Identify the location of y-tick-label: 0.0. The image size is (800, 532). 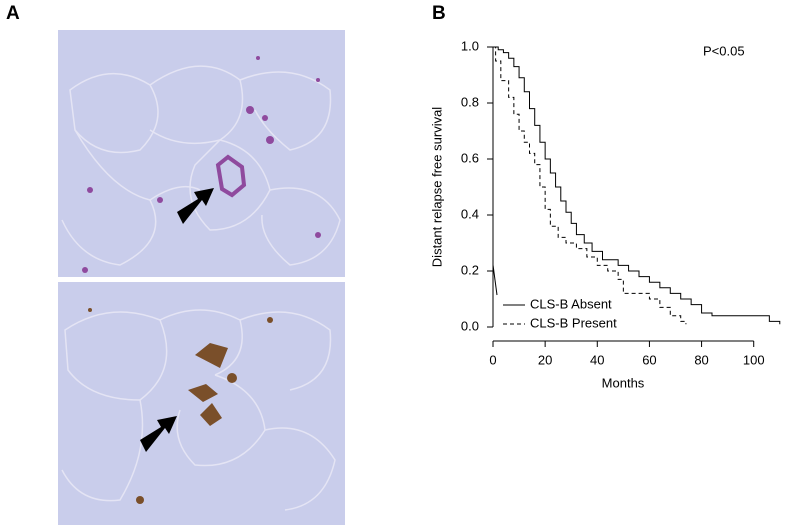
(470, 325).